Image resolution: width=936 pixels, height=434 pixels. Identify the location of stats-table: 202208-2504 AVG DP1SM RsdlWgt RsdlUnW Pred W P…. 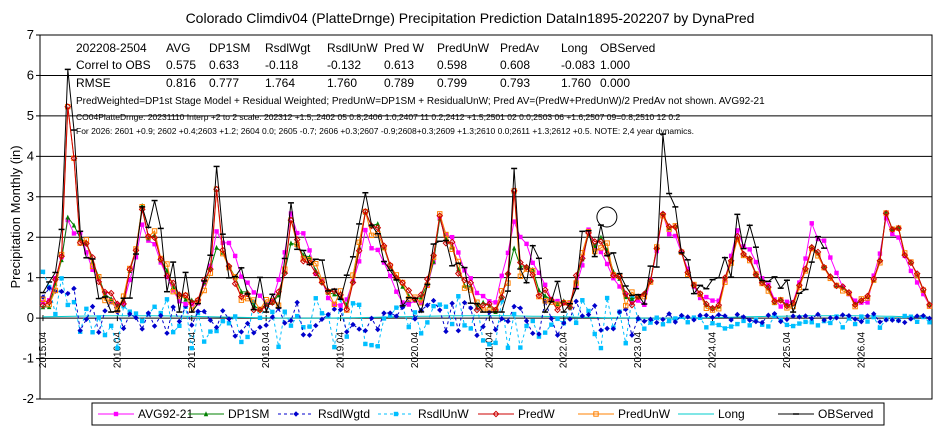
(365, 65).